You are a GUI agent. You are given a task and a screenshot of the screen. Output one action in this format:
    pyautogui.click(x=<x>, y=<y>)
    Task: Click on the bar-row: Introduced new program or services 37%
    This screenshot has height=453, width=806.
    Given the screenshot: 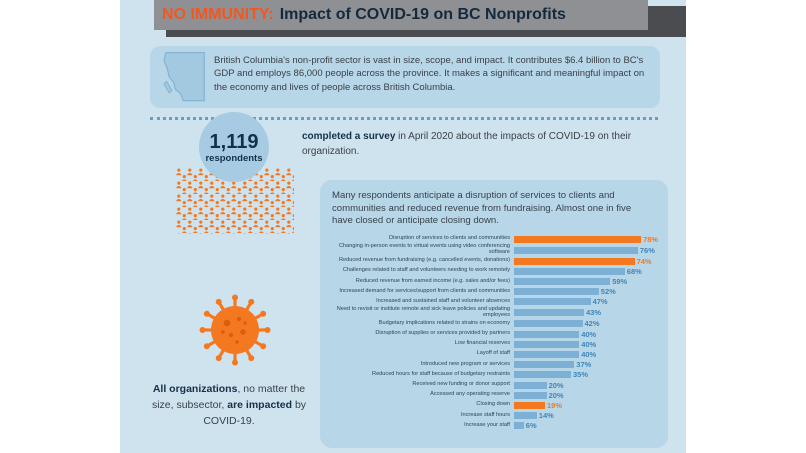 What is the action you would take?
    pyautogui.click(x=495, y=365)
    